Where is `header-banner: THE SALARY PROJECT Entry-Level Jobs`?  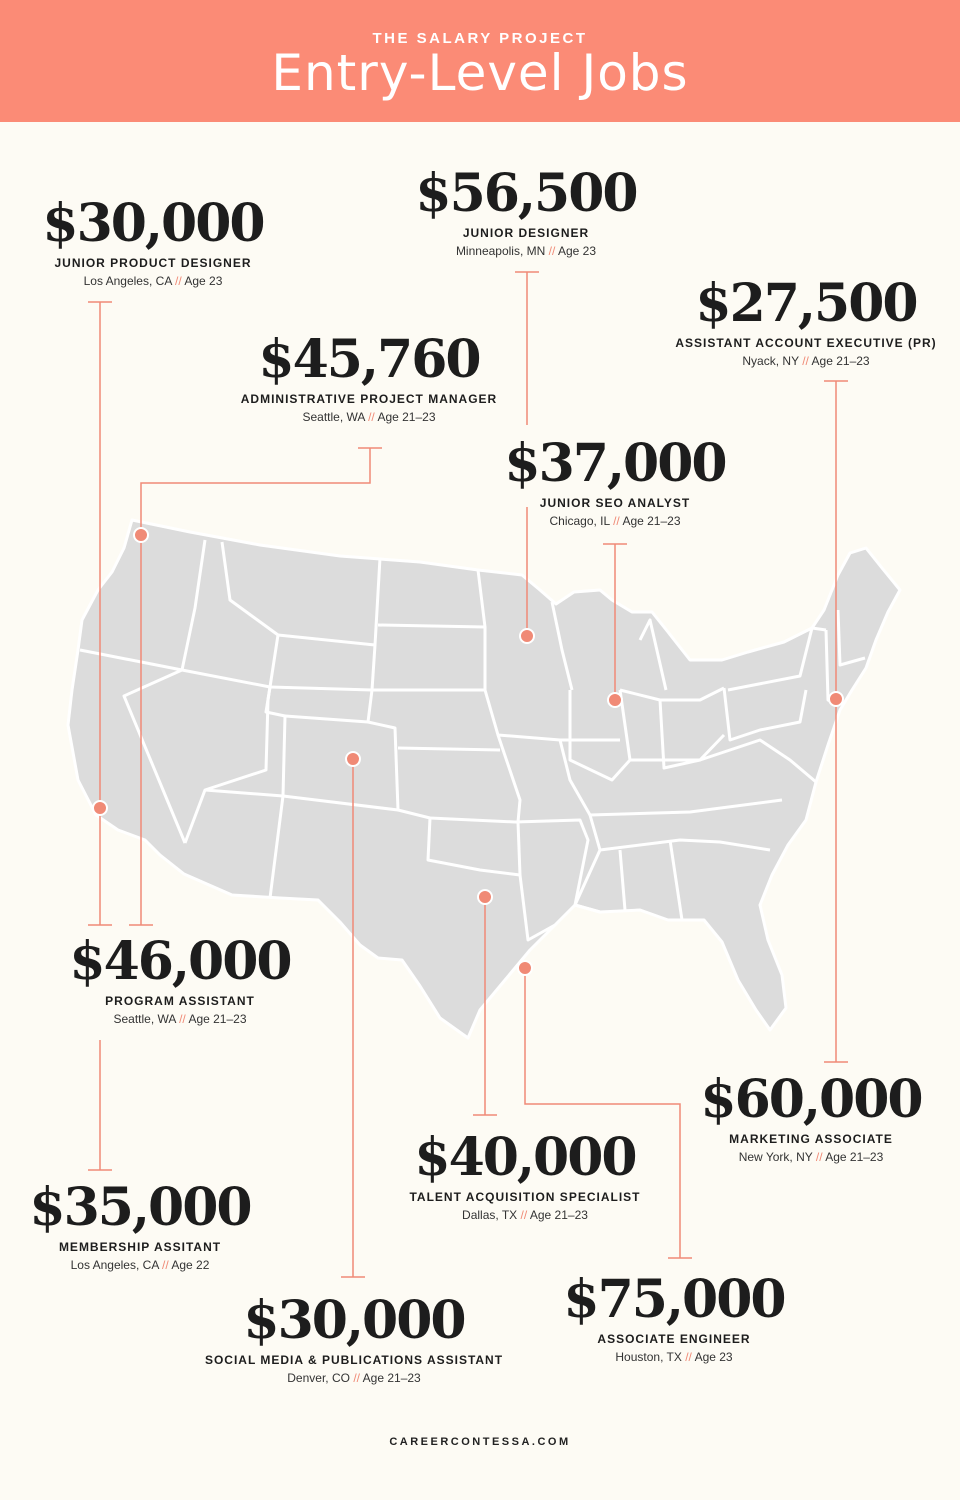
header-banner: THE SALARY PROJECT Entry-Level Jobs is located at coordinates (480, 61).